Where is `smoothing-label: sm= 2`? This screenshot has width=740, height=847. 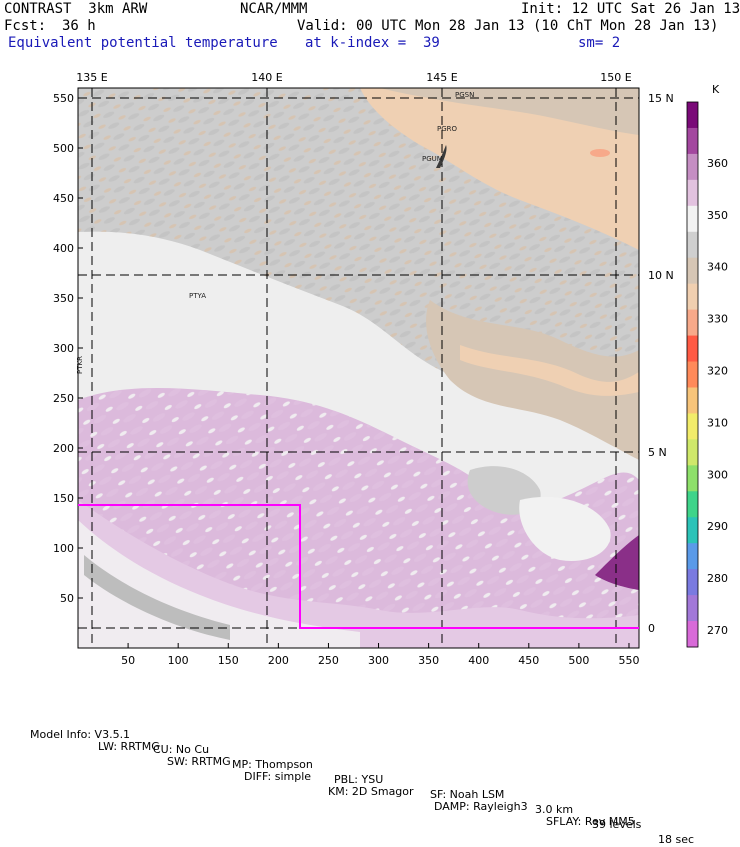
smoothing-label: sm= 2 is located at coordinates (599, 43).